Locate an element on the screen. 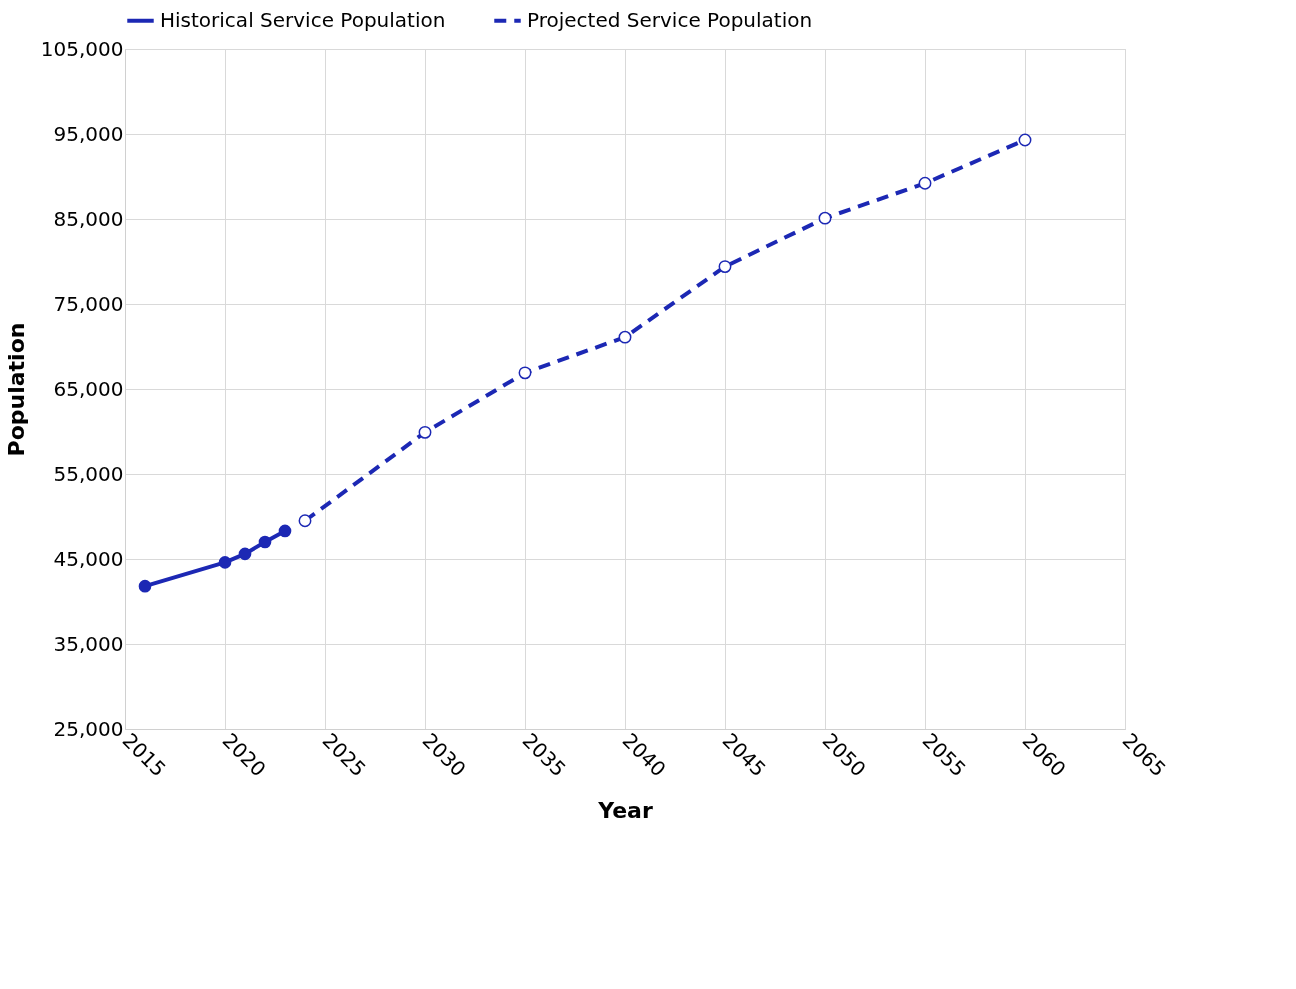 This screenshot has height=989, width=1296. legend-label: Projected Service Population is located at coordinates (670, 19).